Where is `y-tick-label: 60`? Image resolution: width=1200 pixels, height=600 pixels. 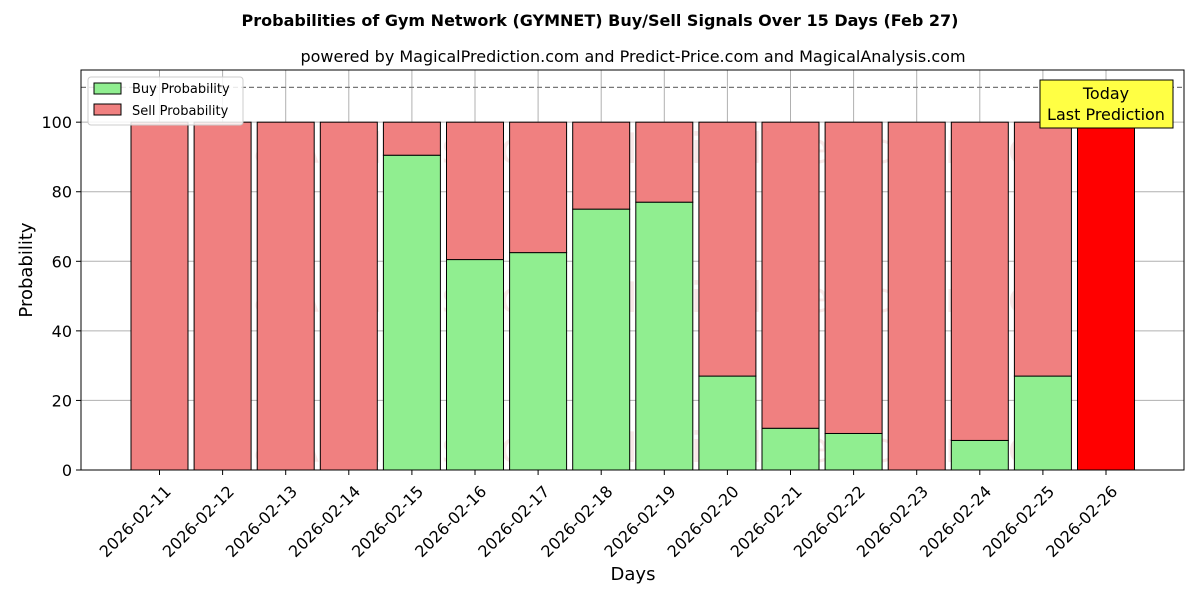
y-tick-label: 60 is located at coordinates (62, 261).